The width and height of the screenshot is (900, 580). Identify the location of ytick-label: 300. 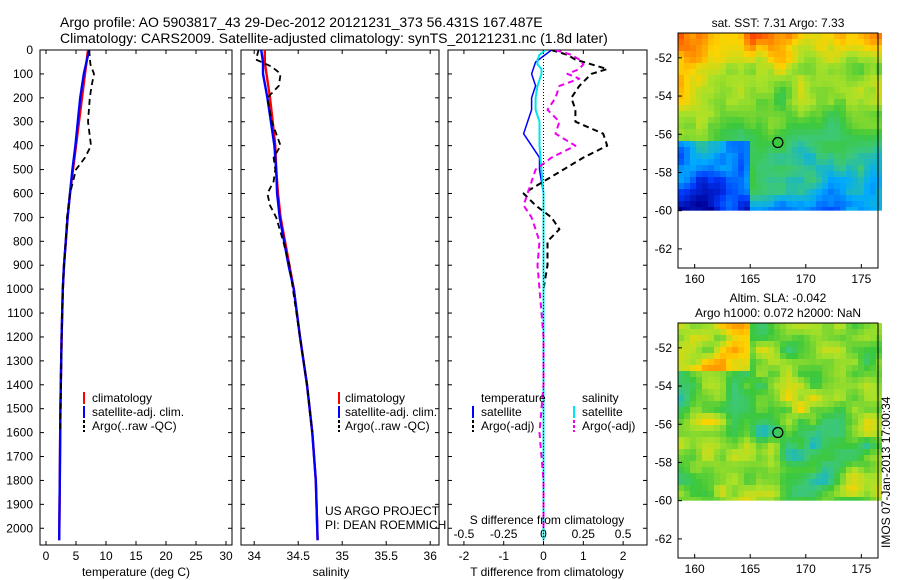
(23, 122).